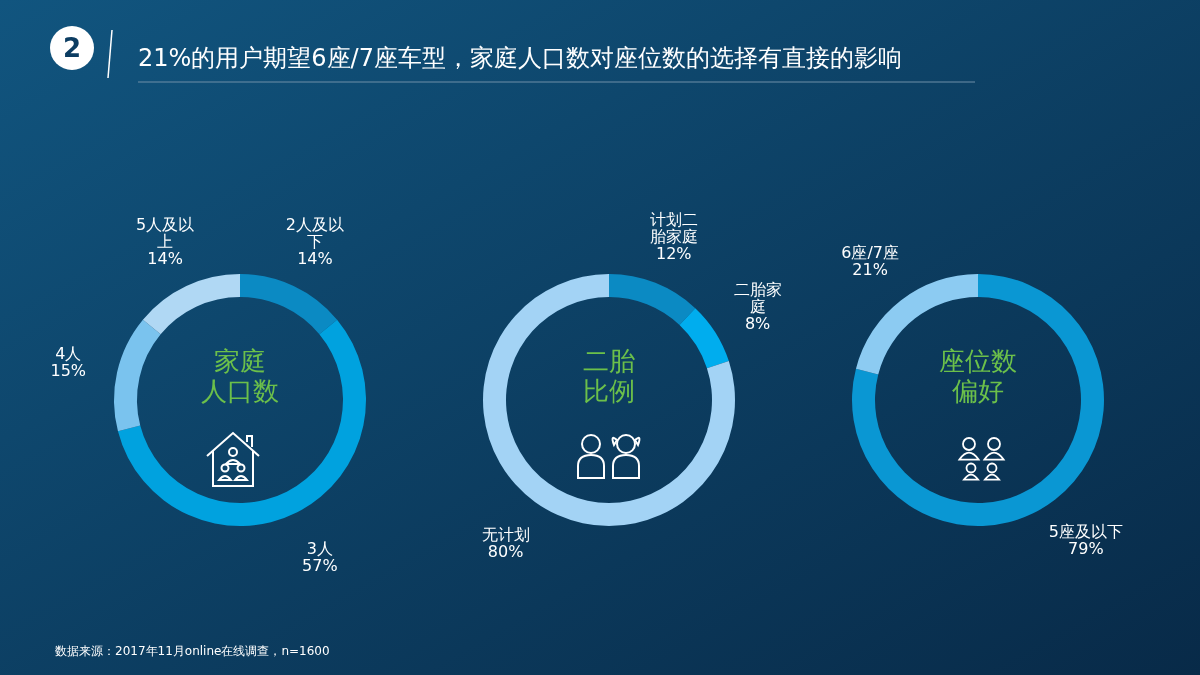 This screenshot has height=675, width=1200. What do you see at coordinates (1085, 531) in the screenshot?
I see `slice-label: 5座及以下` at bounding box center [1085, 531].